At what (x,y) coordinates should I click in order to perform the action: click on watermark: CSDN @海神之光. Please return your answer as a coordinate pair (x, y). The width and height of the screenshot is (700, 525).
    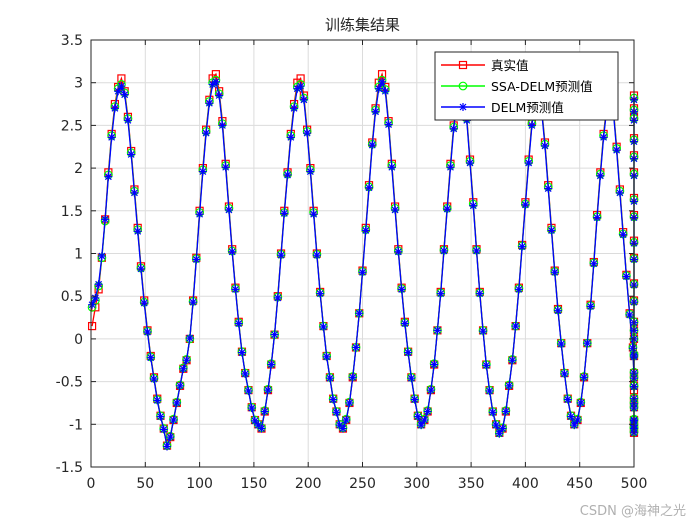
    Looking at the image, I should click on (632, 511).